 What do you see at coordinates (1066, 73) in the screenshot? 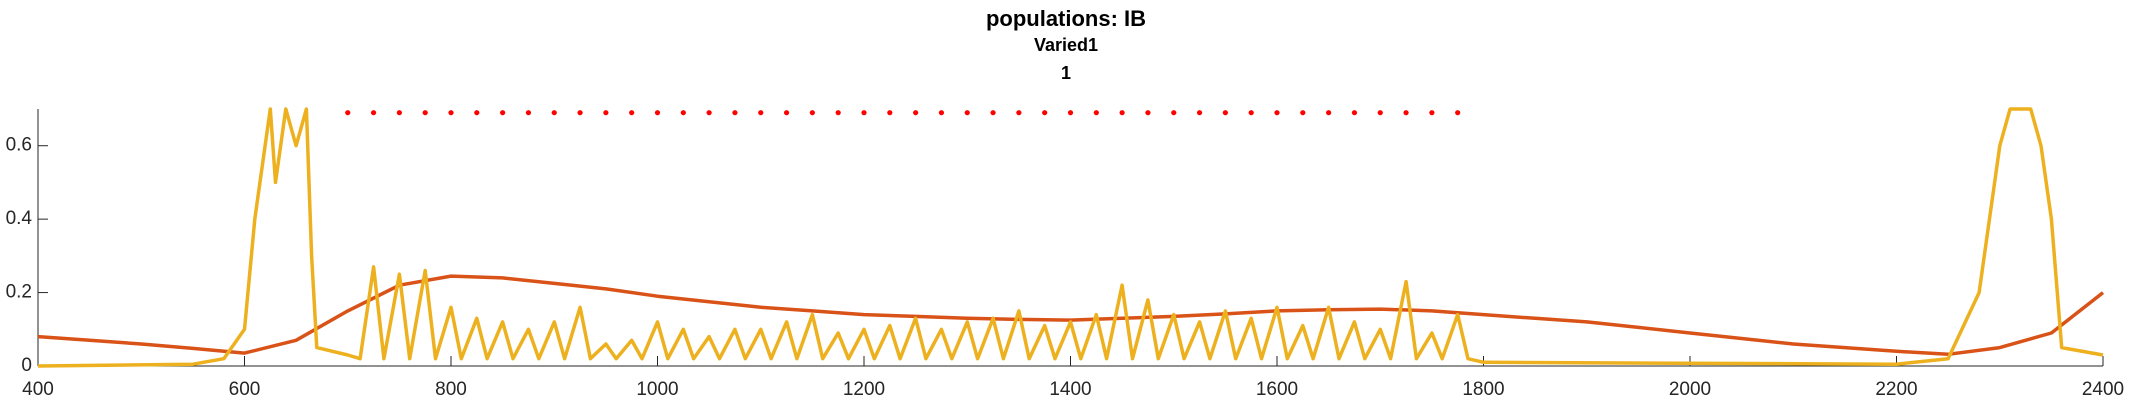
I see `chart-subtitle: 1` at bounding box center [1066, 73].